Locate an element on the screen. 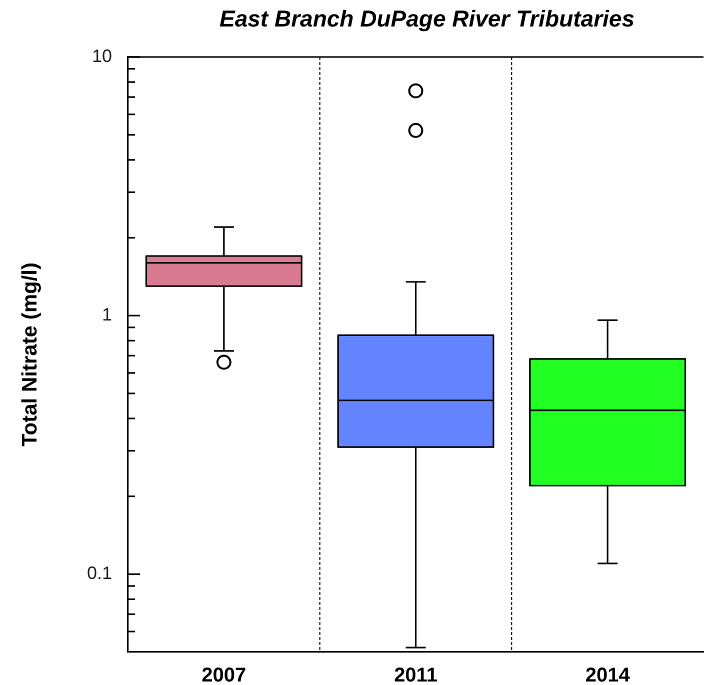 This screenshot has width=712, height=685. chart-title: East Branch DuPage River Tributaries is located at coordinates (427, 18).